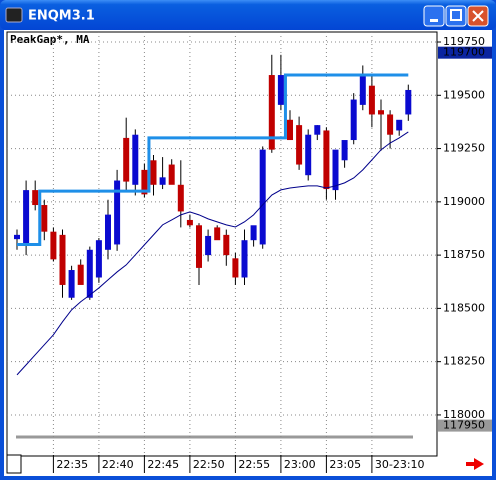  What do you see at coordinates (50, 39) in the screenshot?
I see `chart-label: PeakGap*, MA` at bounding box center [50, 39].